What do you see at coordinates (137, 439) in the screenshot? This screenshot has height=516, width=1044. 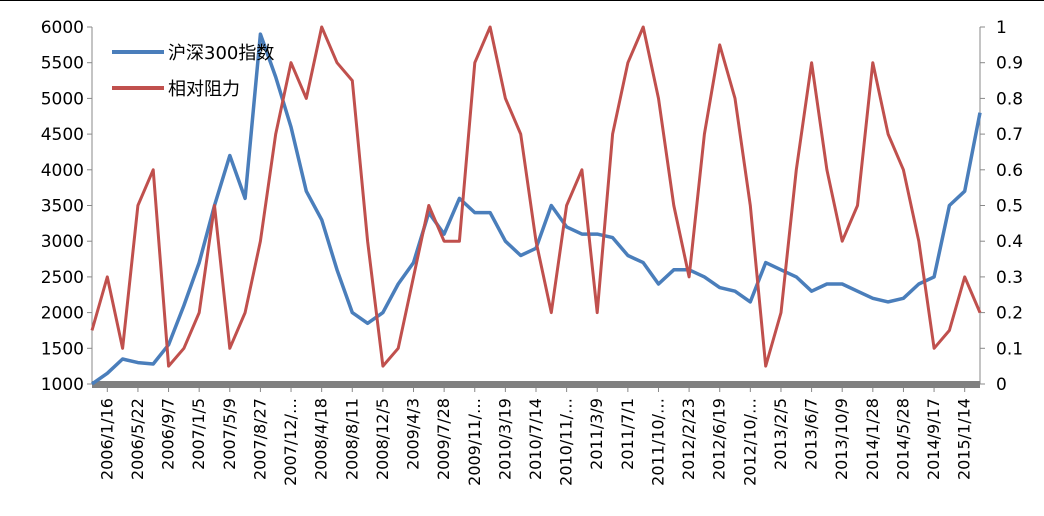 I see `x-tick-label: 2006/5/22` at bounding box center [137, 439].